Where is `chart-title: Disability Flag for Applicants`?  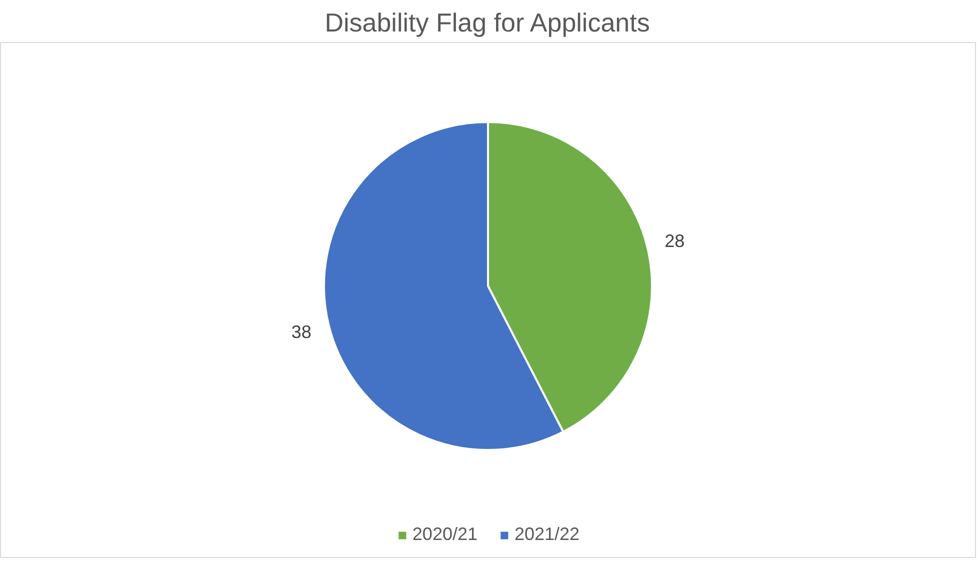
chart-title: Disability Flag for Applicants is located at coordinates (487, 23).